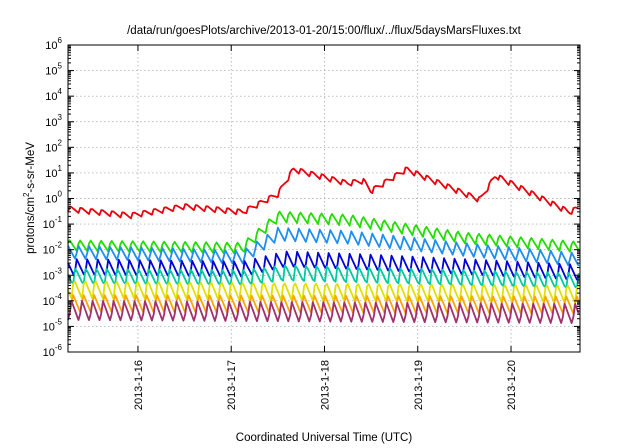 The height and width of the screenshot is (448, 640). I want to click on y-tick-exponent: -1, so click(59, 219).